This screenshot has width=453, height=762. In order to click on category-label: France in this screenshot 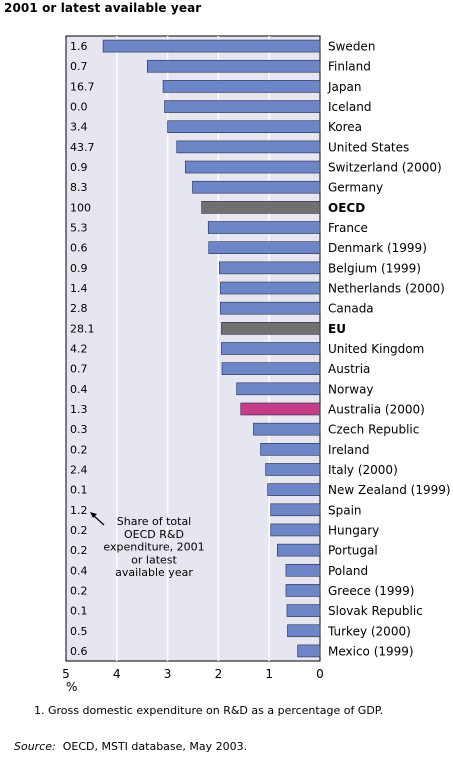, I will do `click(348, 228)`.